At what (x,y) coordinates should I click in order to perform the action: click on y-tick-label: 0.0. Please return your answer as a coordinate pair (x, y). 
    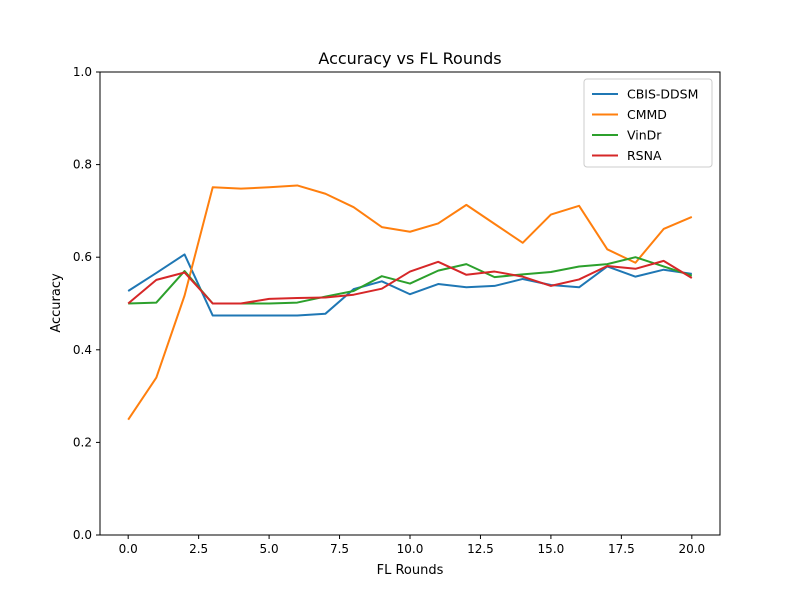
    Looking at the image, I should click on (82, 535).